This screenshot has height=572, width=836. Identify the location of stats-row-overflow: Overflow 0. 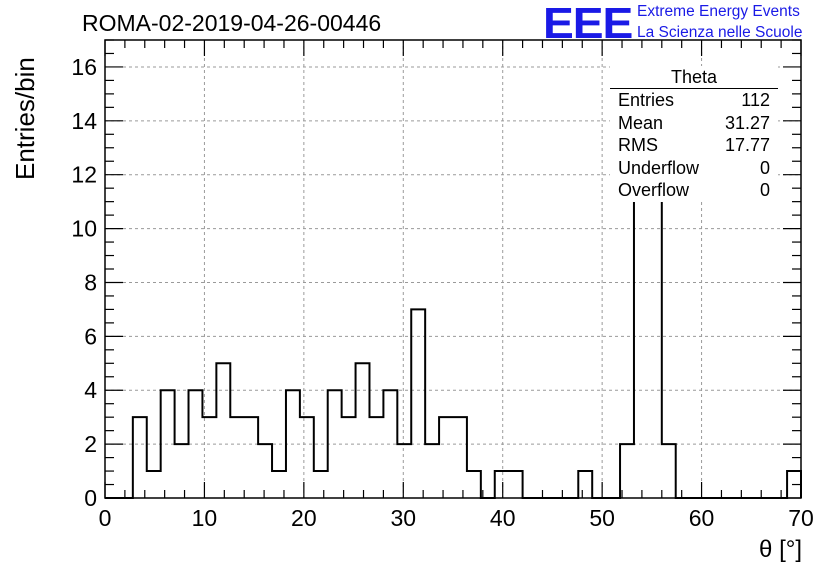
(694, 190).